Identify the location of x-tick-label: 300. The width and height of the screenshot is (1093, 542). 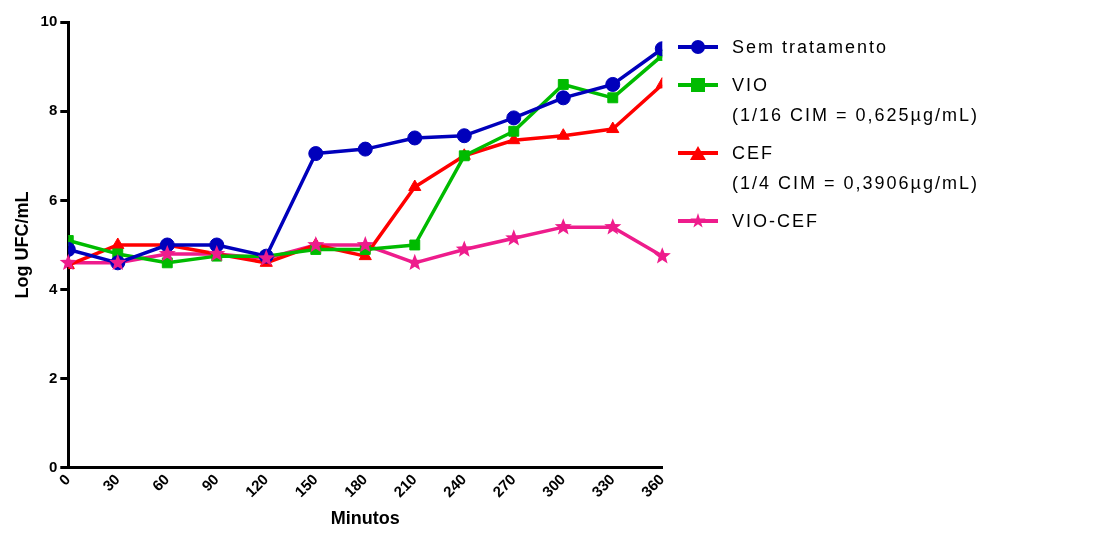
(553, 485).